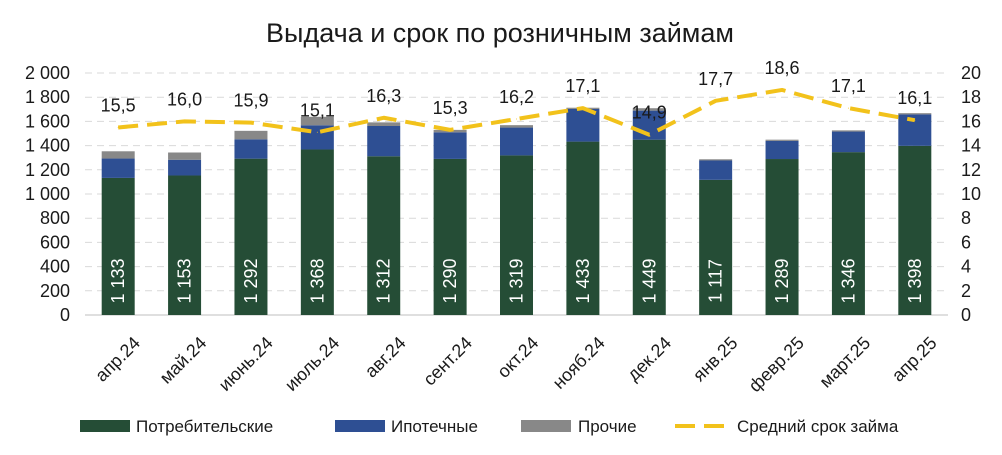 This screenshot has height=455, width=1002. What do you see at coordinates (966, 315) in the screenshot?
I see `y-right-tick-label: 0` at bounding box center [966, 315].